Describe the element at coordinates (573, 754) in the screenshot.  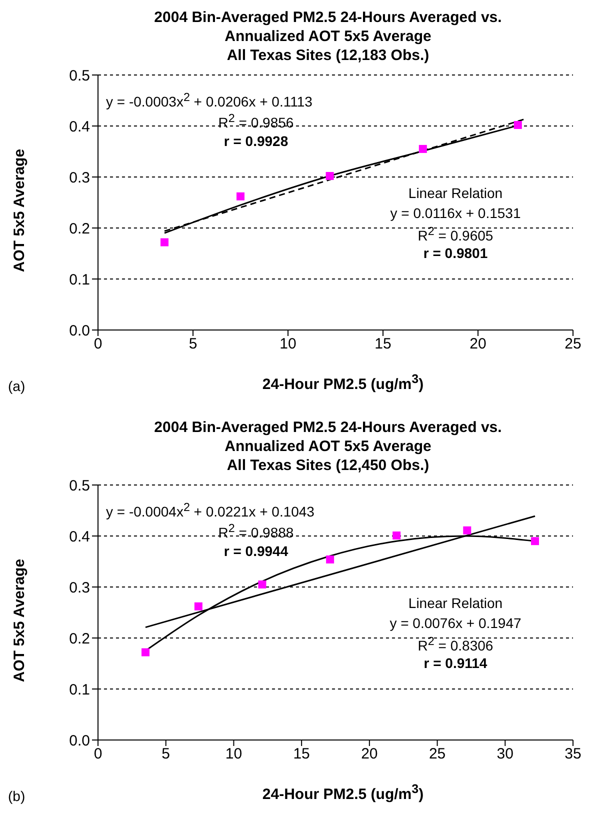
I see `x-tick-label: 35` at that location.